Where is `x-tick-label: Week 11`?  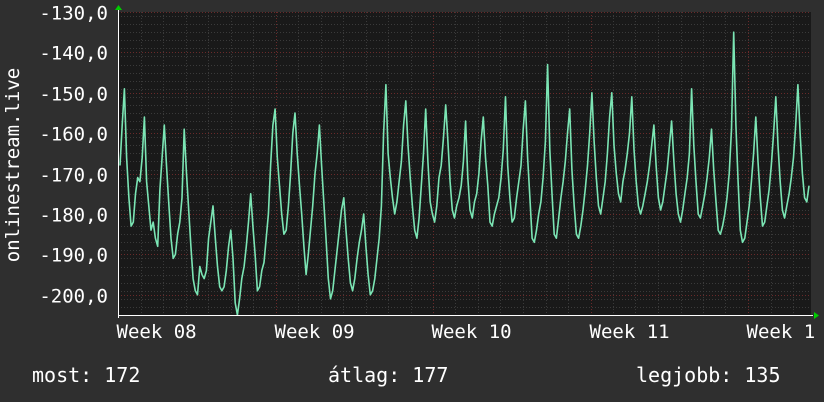
x-tick-label: Week 11 is located at coordinates (630, 332).